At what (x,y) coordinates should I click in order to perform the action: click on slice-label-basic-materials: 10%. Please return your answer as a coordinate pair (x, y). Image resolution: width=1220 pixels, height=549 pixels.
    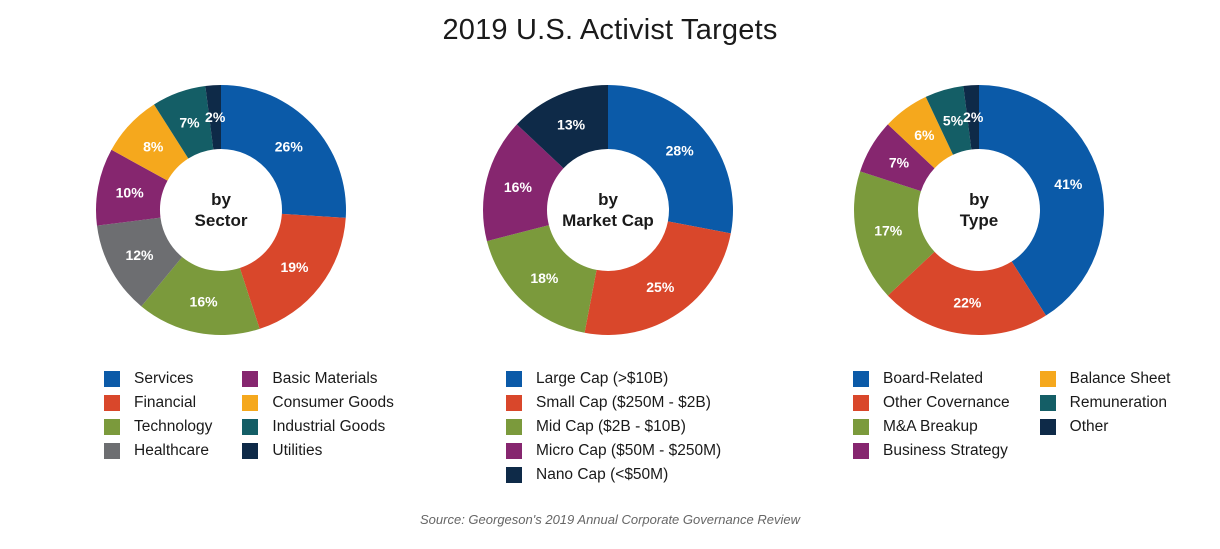
    Looking at the image, I should click on (130, 193).